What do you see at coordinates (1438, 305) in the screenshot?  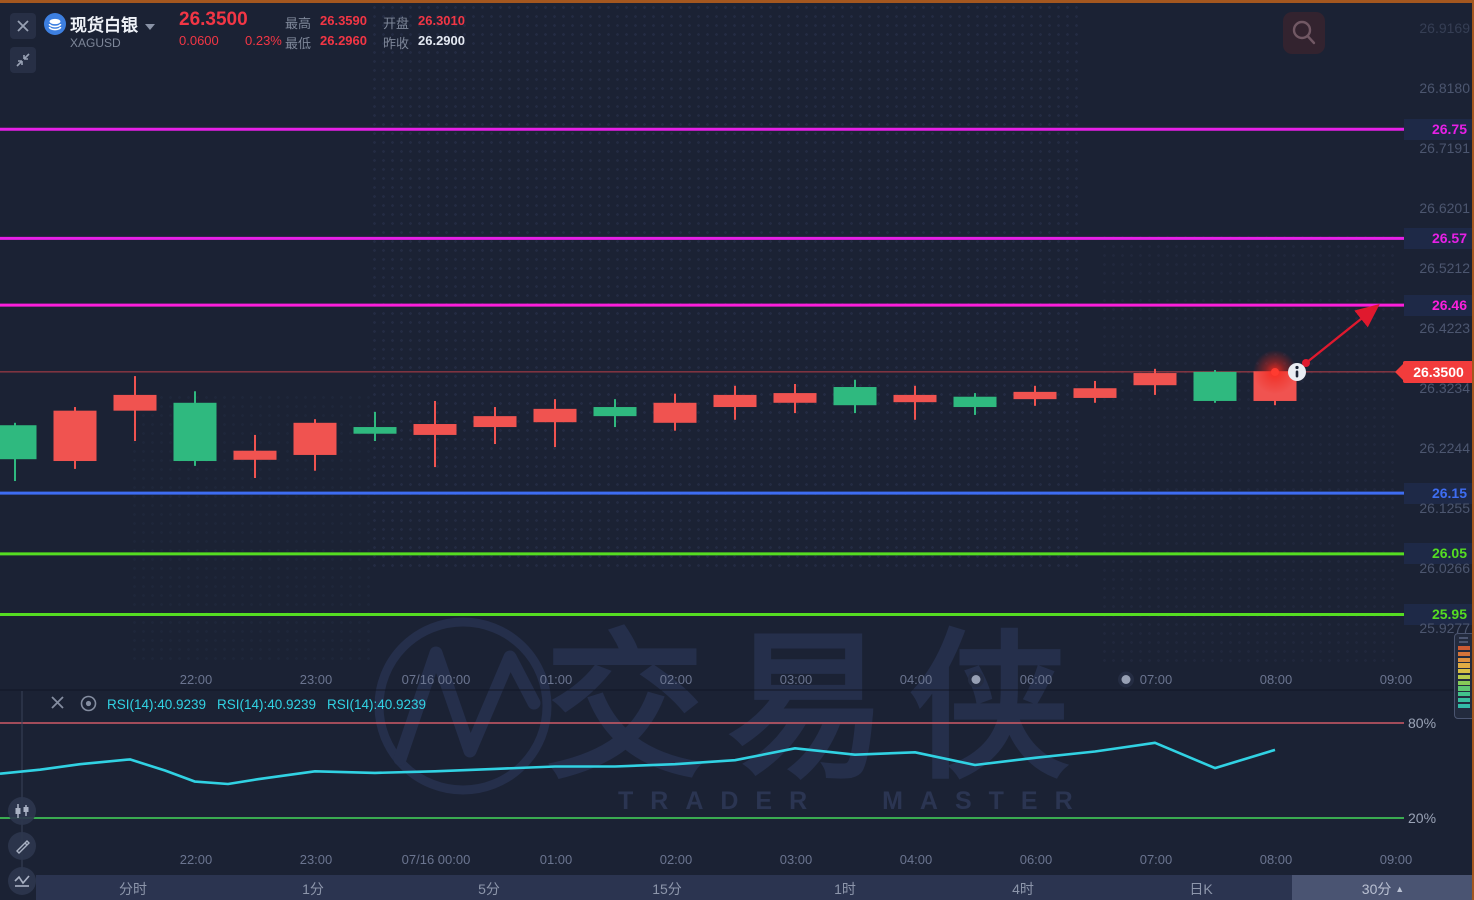 I see `level-price-chip: 26.46` at bounding box center [1438, 305].